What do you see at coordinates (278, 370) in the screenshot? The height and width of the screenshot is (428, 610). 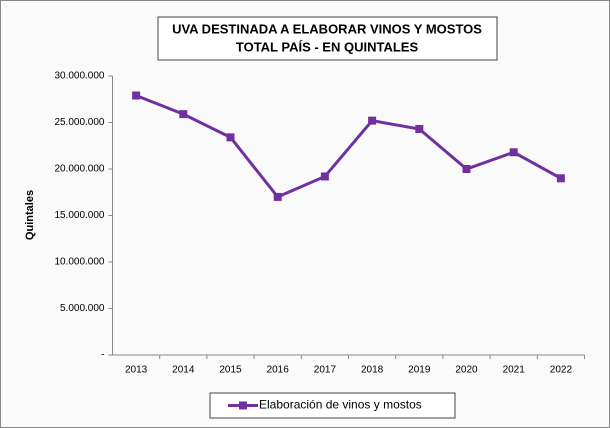 I see `x-tick-label: 2016` at bounding box center [278, 370].